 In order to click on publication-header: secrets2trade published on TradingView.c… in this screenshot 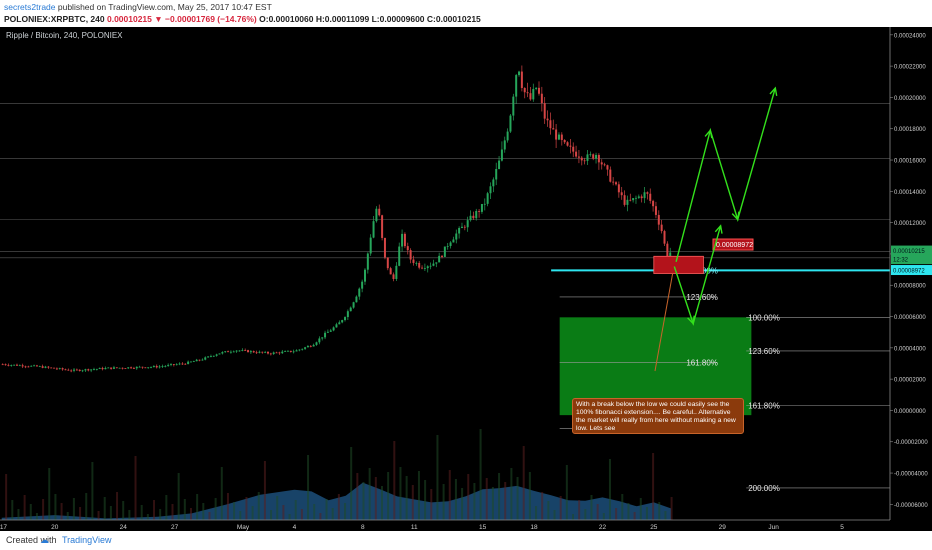, I will do `click(466, 13)`.